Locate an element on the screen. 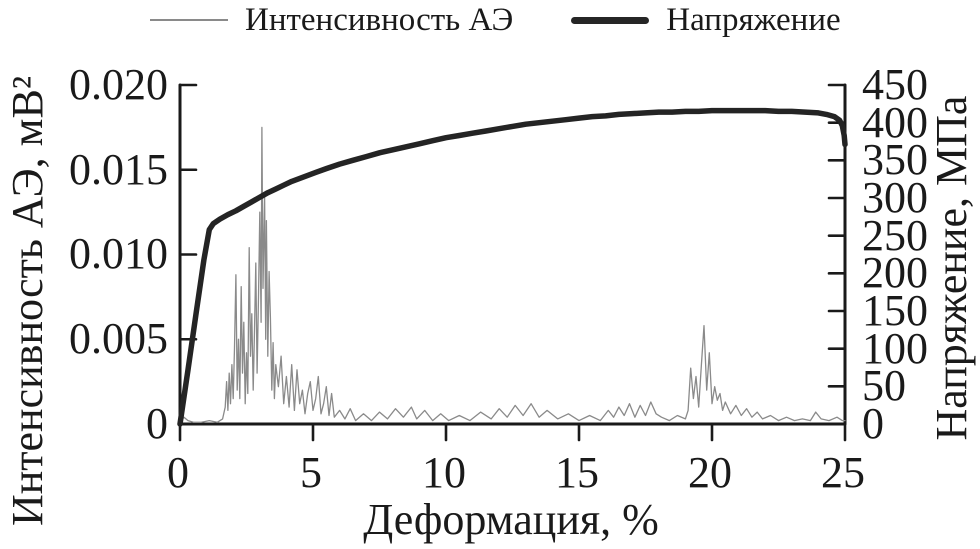 The width and height of the screenshot is (980, 549). y-right-tick-label: 200 is located at coordinates (895, 272).